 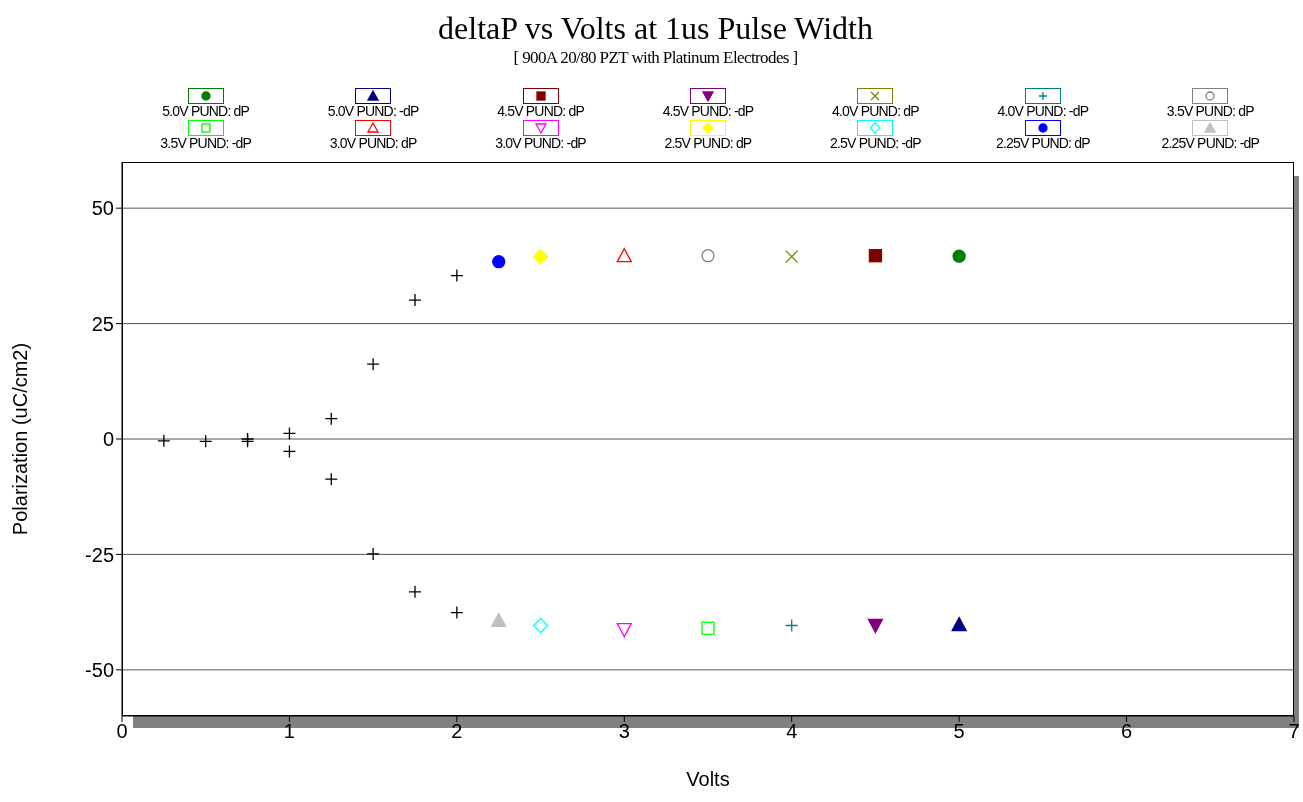 What do you see at coordinates (655, 28) in the screenshot?
I see `chart-title: deltaP vs Volts at 1us Pulse Width` at bounding box center [655, 28].